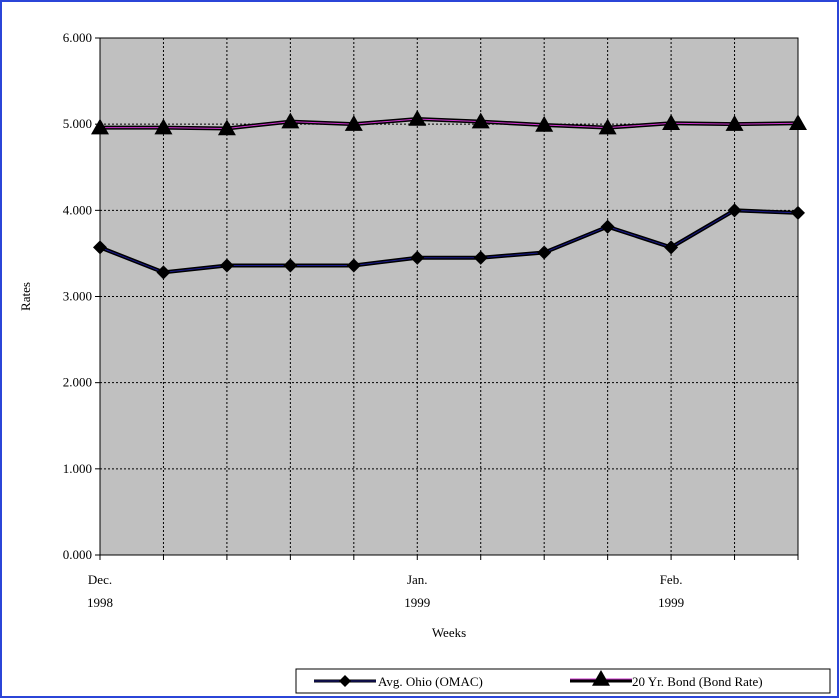 The width and height of the screenshot is (839, 698). I want to click on legend-triangle-marker, so click(601, 678).